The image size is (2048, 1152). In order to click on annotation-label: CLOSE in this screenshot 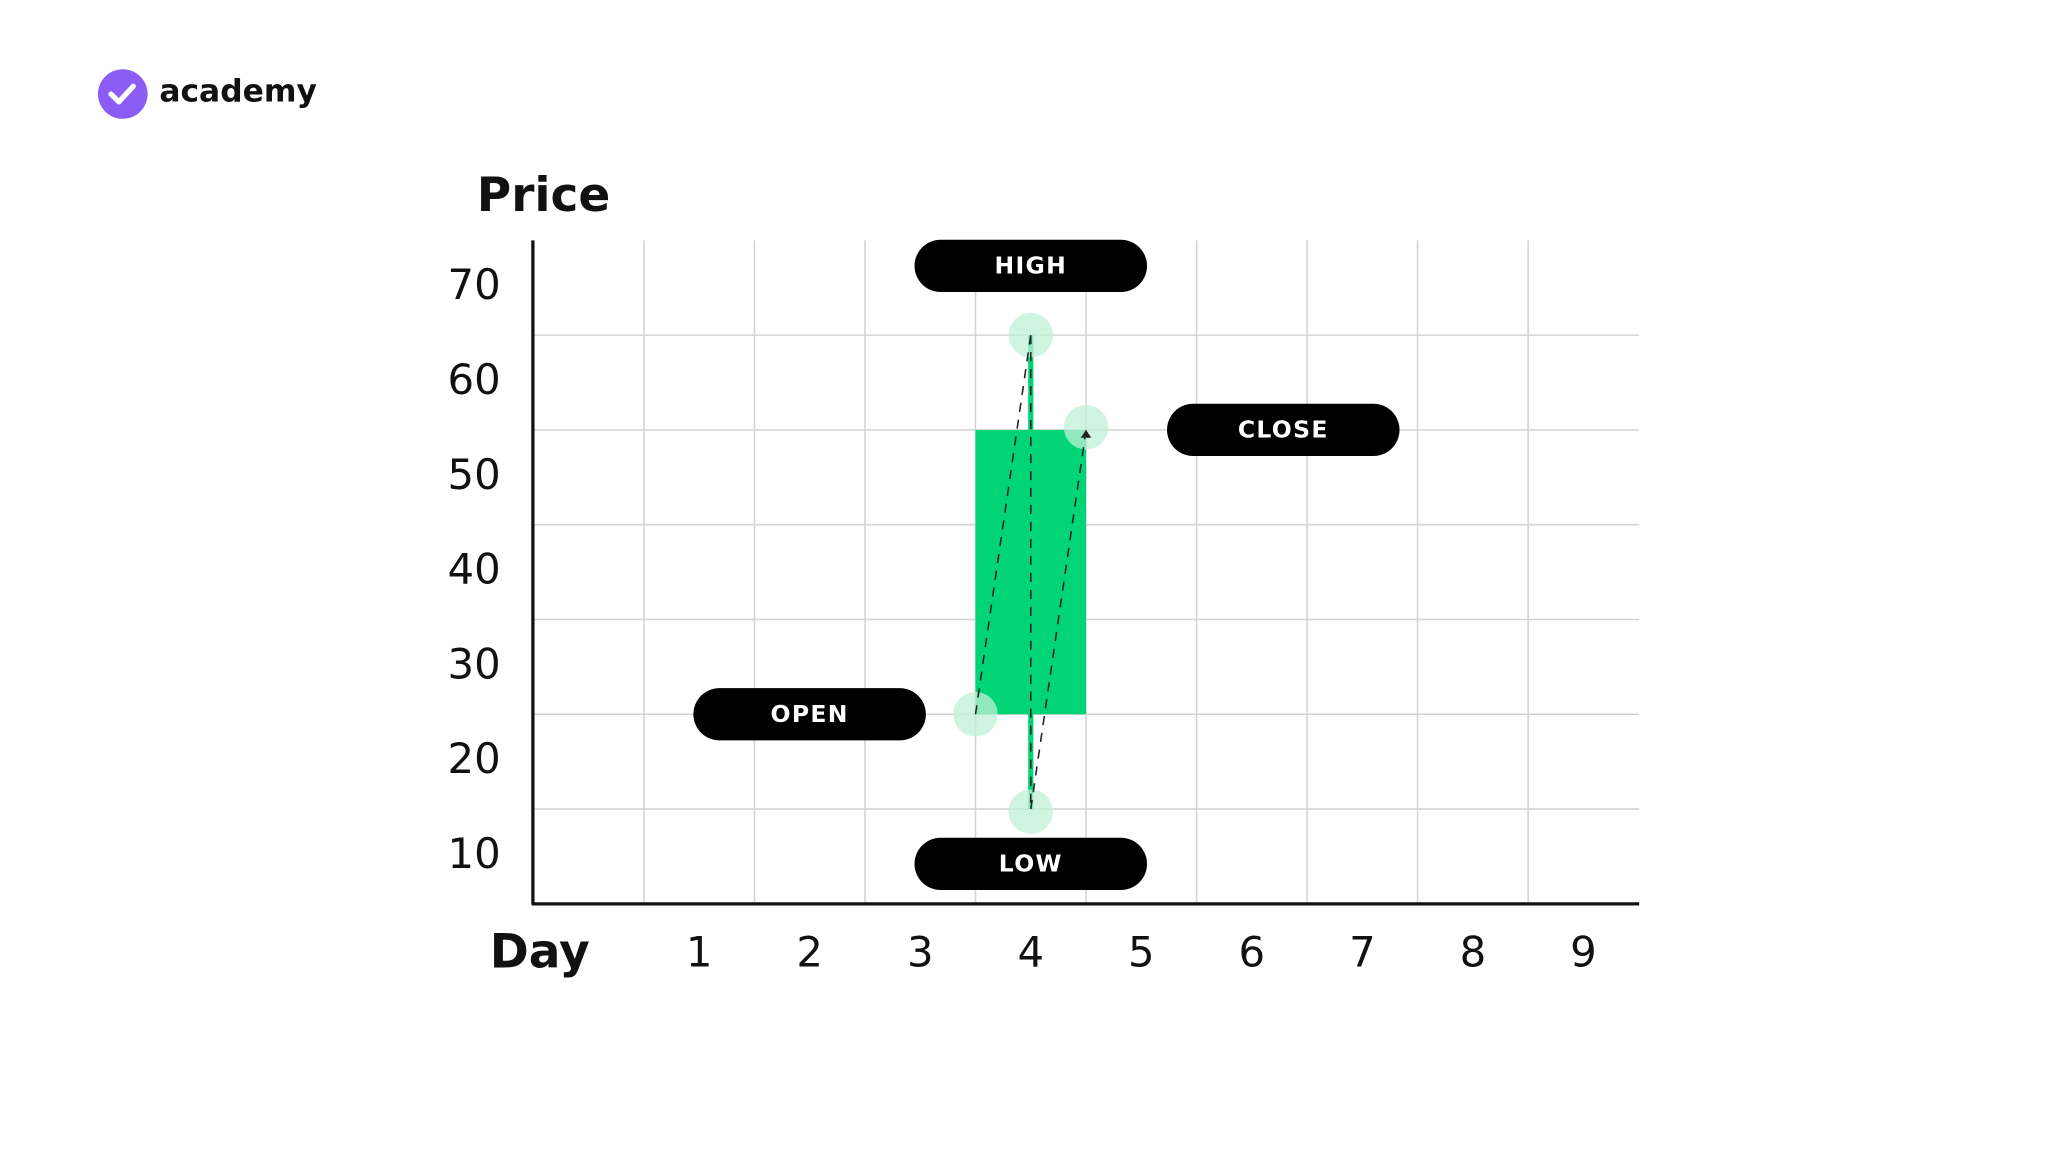, I will do `click(1283, 430)`.